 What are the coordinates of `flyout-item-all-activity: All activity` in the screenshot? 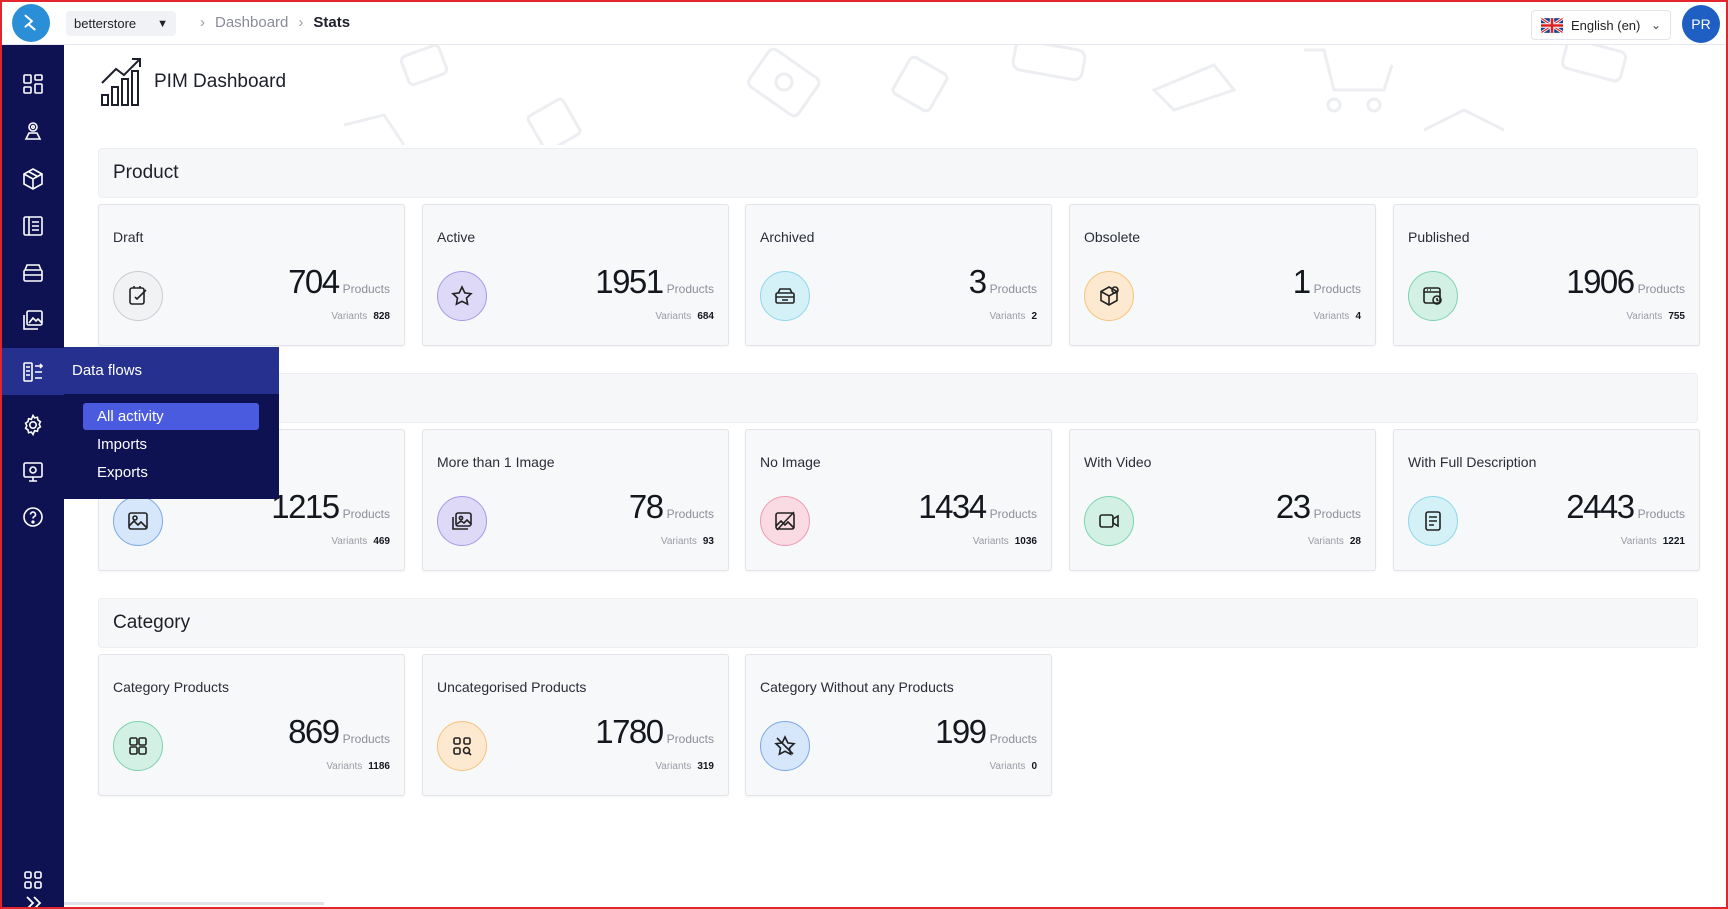 It's located at (171, 416).